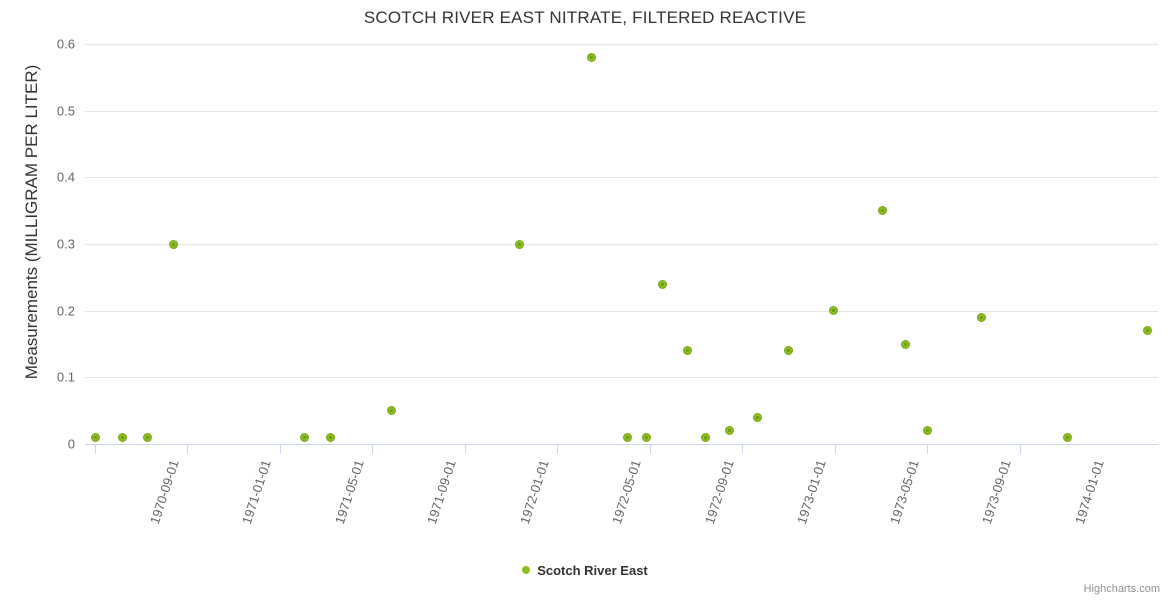 This screenshot has width=1170, height=600. Describe the element at coordinates (592, 571) in the screenshot. I see `legend-item-label: Scotch River East` at that location.